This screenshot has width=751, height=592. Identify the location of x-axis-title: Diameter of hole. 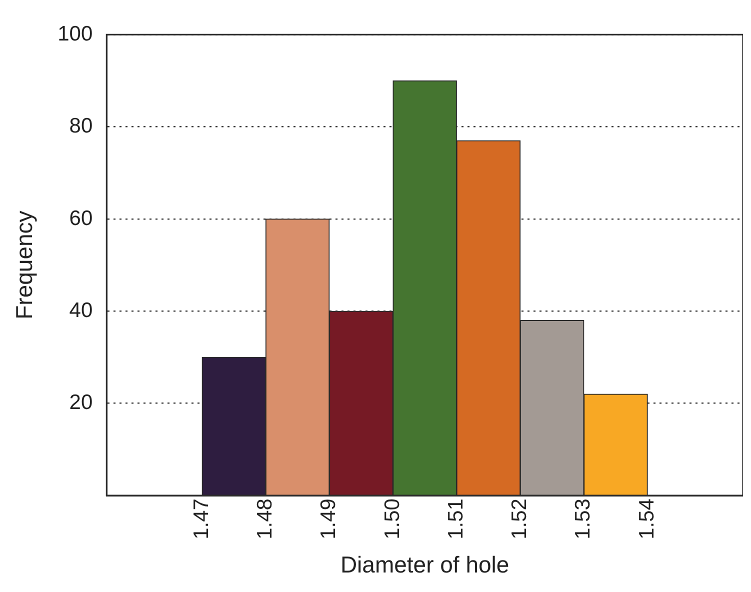
(425, 565).